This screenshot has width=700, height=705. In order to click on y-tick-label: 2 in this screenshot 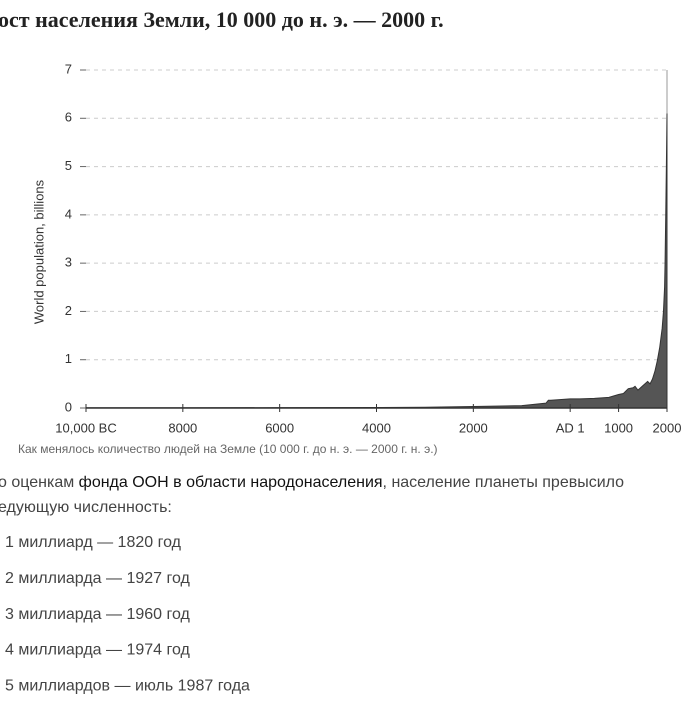, I will do `click(68, 310)`.